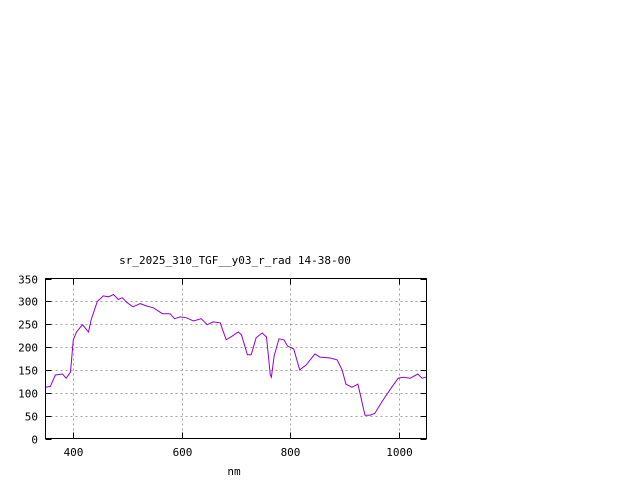 The height and width of the screenshot is (480, 640). I want to click on y-tick-label: 200, so click(28, 348).